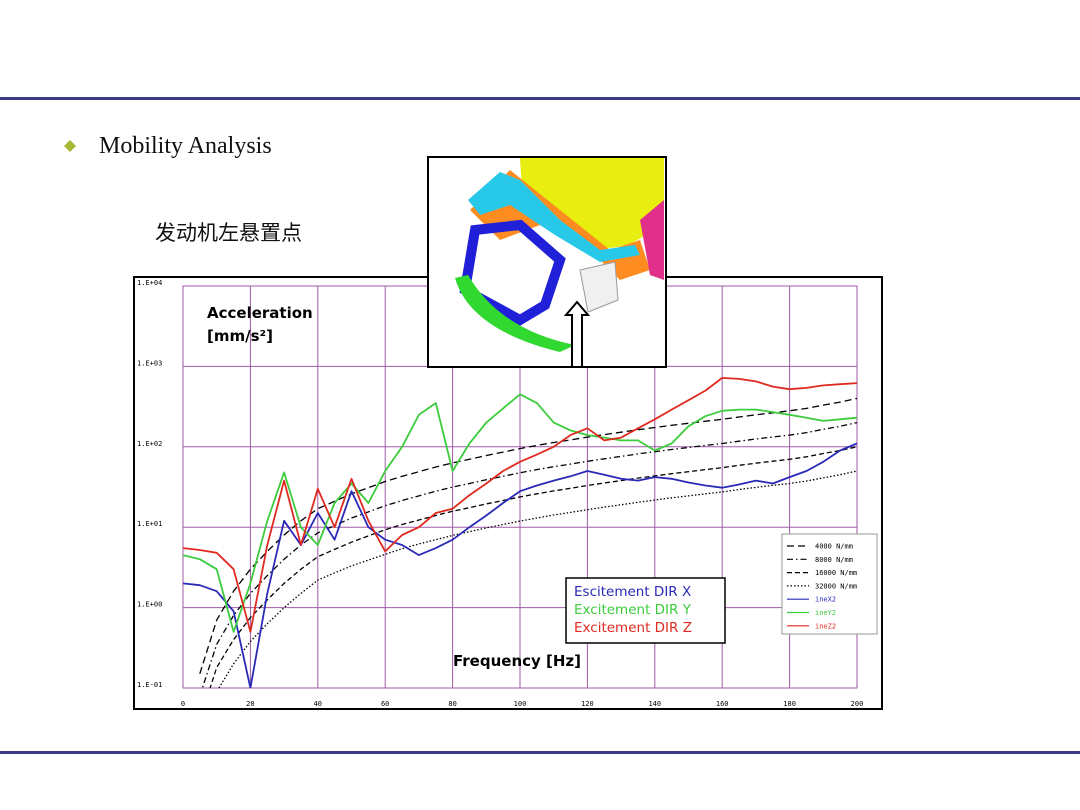 The width and height of the screenshot is (1080, 810). Describe the element at coordinates (185, 146) in the screenshot. I see `bullet-text: Mobility Analysis` at that location.